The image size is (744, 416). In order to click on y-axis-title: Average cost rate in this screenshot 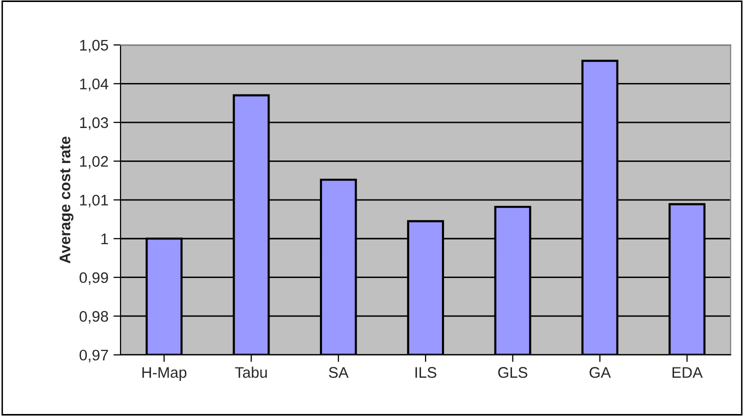, I will do `click(67, 200)`.